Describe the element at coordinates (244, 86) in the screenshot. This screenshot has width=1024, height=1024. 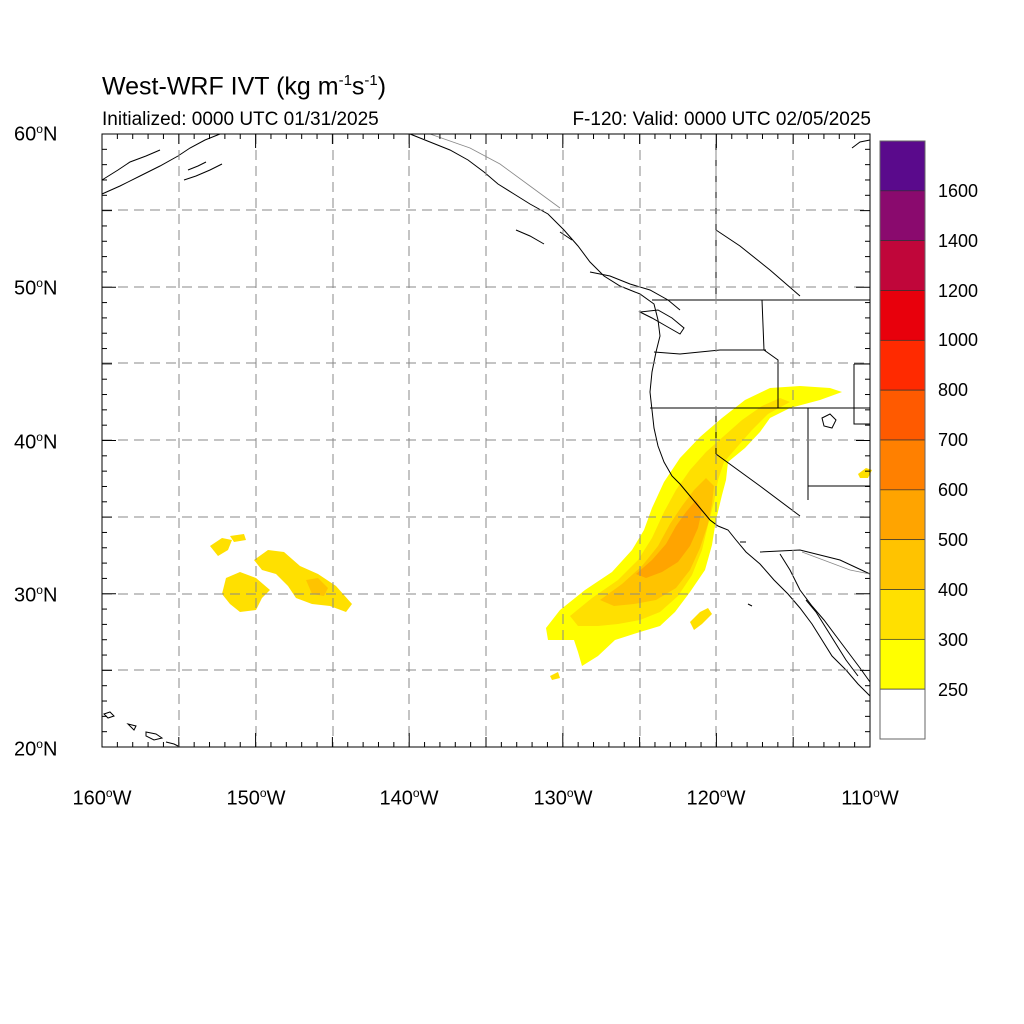
I see `map-title: West-WRF IVT (kg m-1s-1)` at that location.